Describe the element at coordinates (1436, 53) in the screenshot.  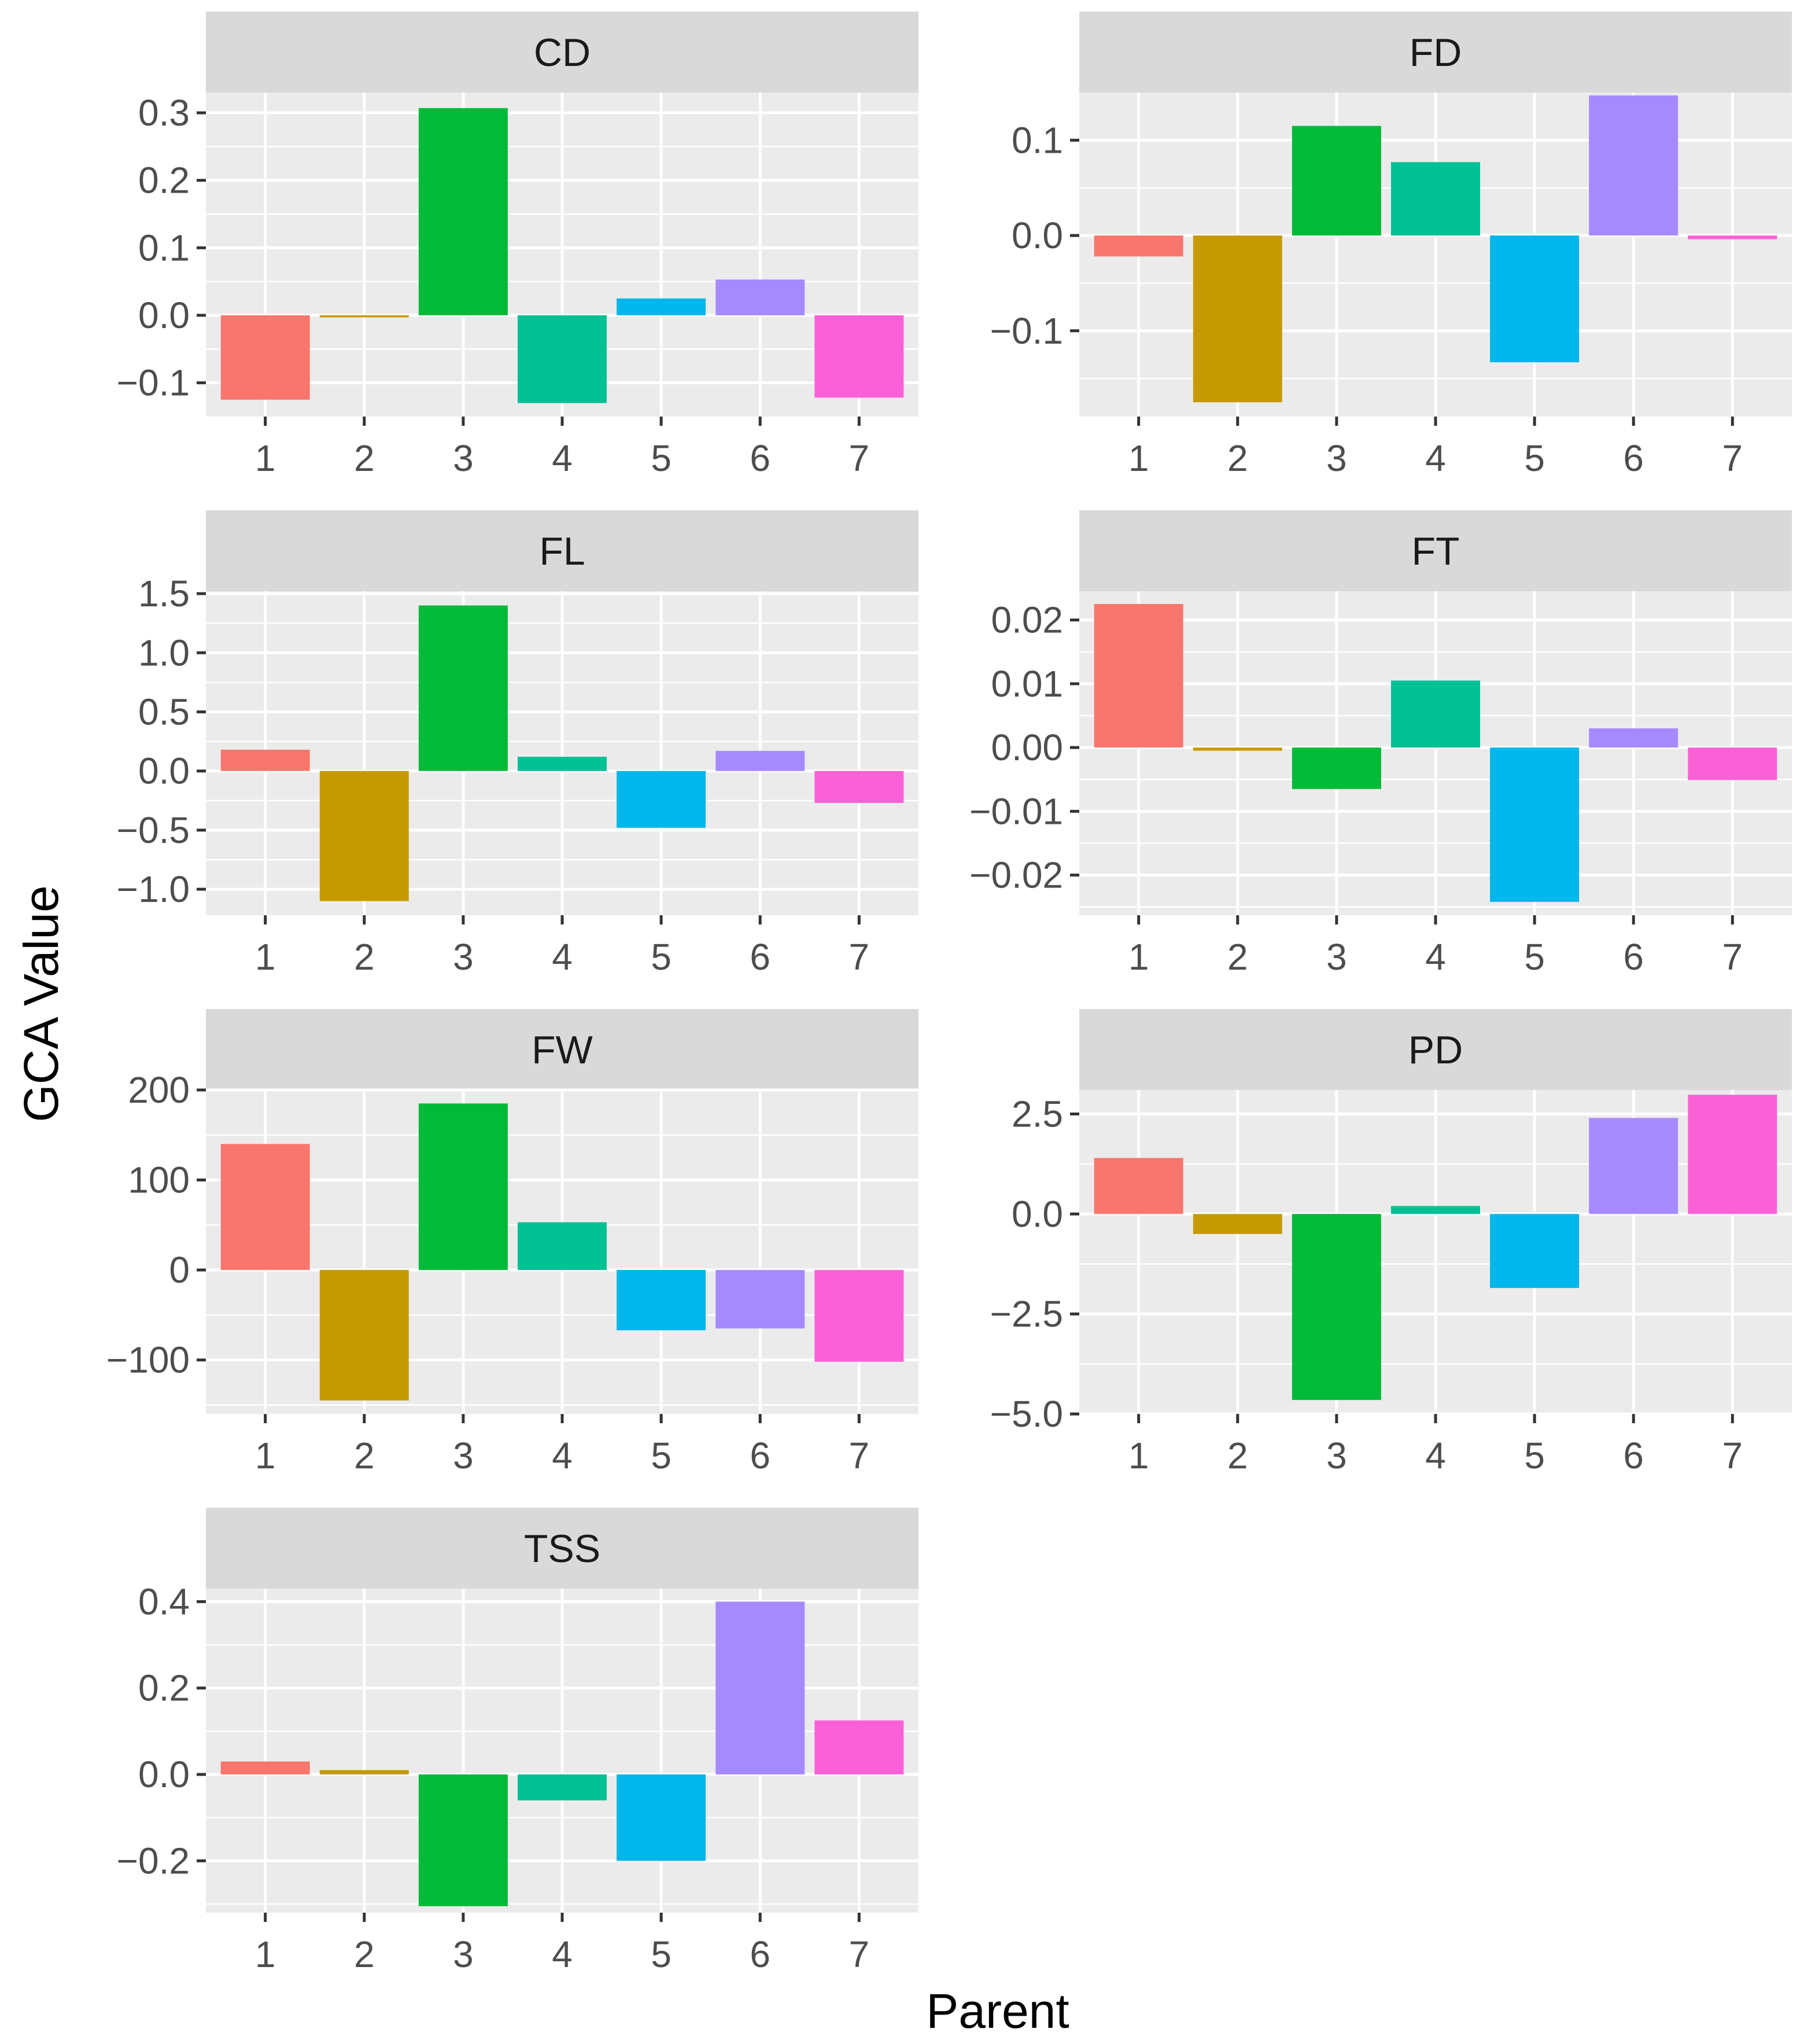
I see `facet-label-fd: FD` at that location.